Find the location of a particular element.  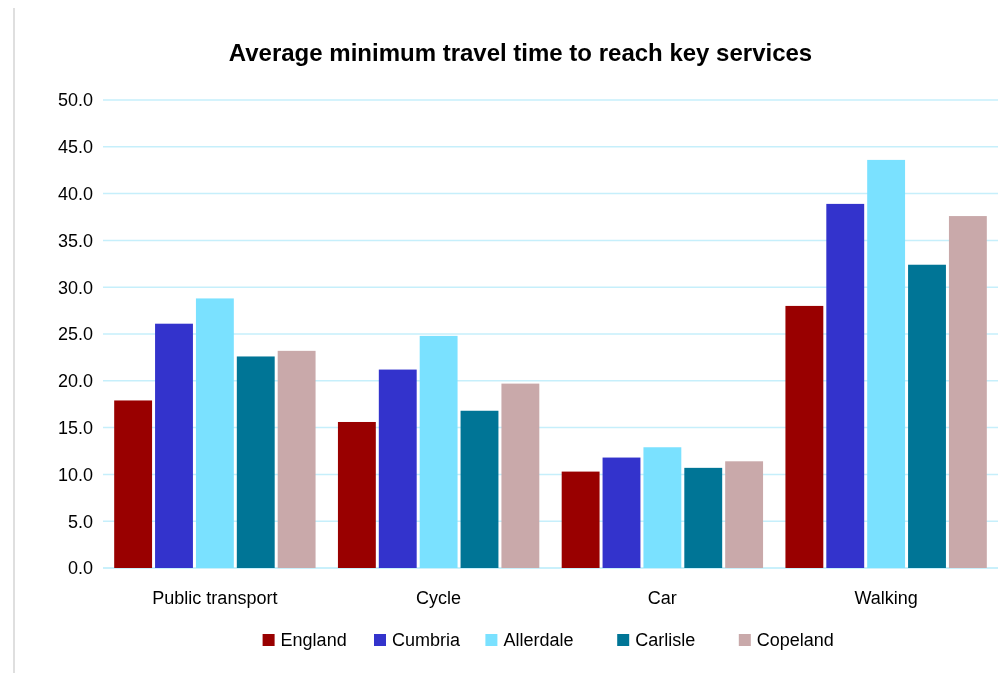

y-tick-label: 15.0 is located at coordinates (75, 427).